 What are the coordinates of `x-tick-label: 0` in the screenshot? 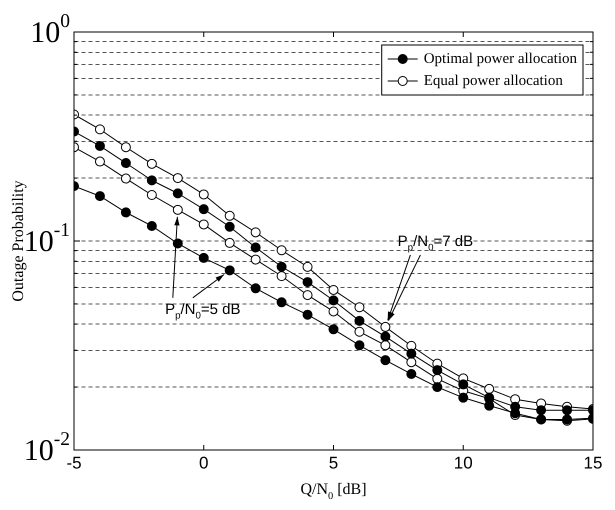 It's located at (203, 463).